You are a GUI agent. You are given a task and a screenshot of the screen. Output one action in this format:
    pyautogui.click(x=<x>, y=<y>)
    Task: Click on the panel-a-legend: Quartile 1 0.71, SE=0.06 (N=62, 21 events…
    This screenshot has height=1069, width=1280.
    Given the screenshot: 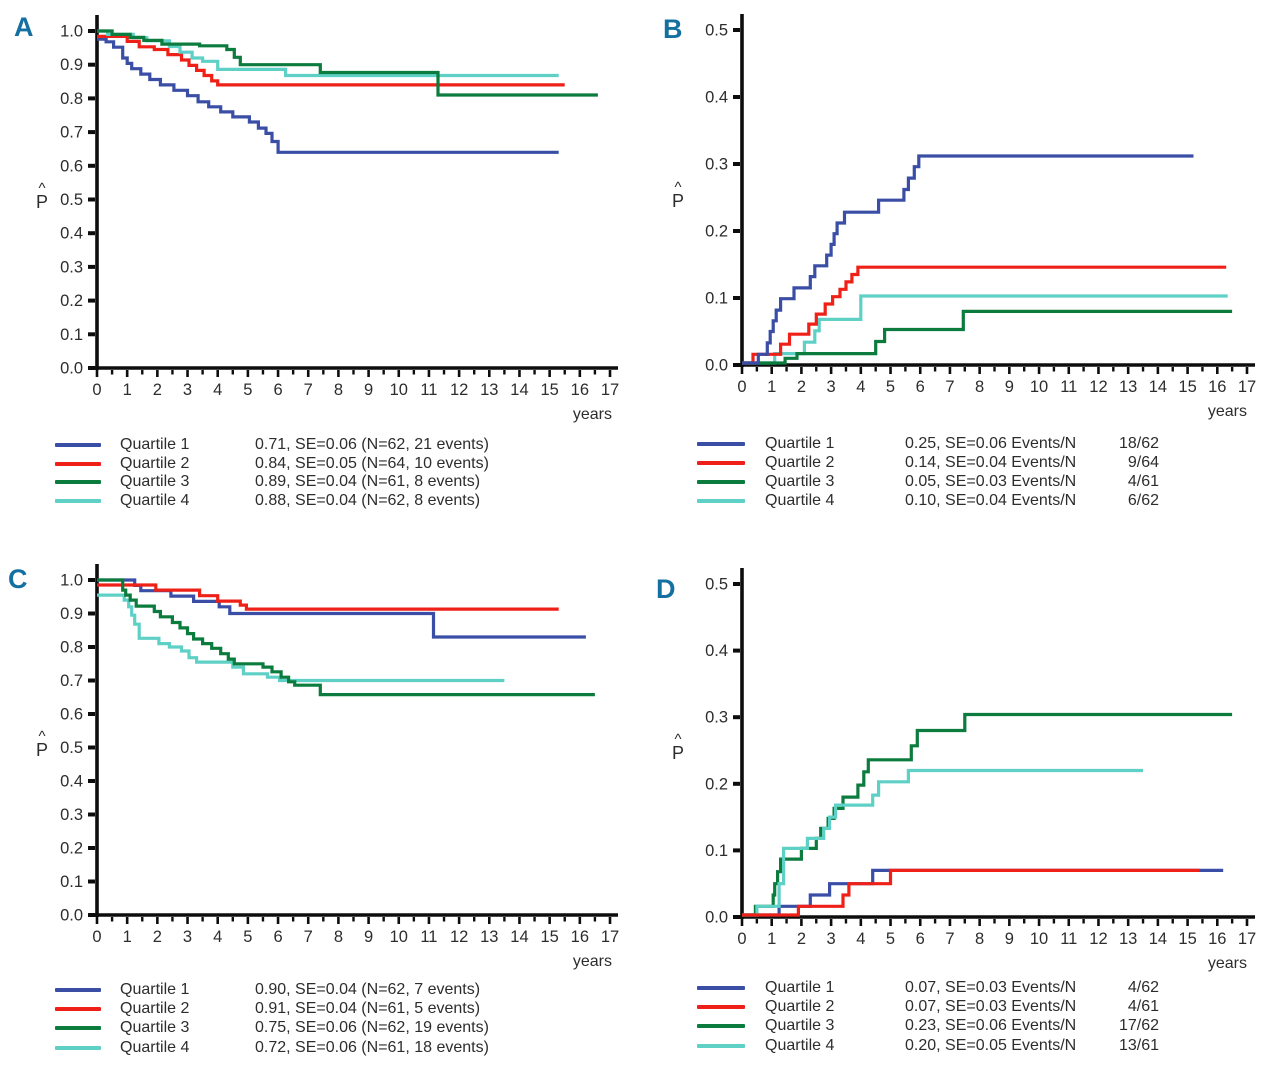 What is the action you would take?
    pyautogui.click(x=272, y=473)
    